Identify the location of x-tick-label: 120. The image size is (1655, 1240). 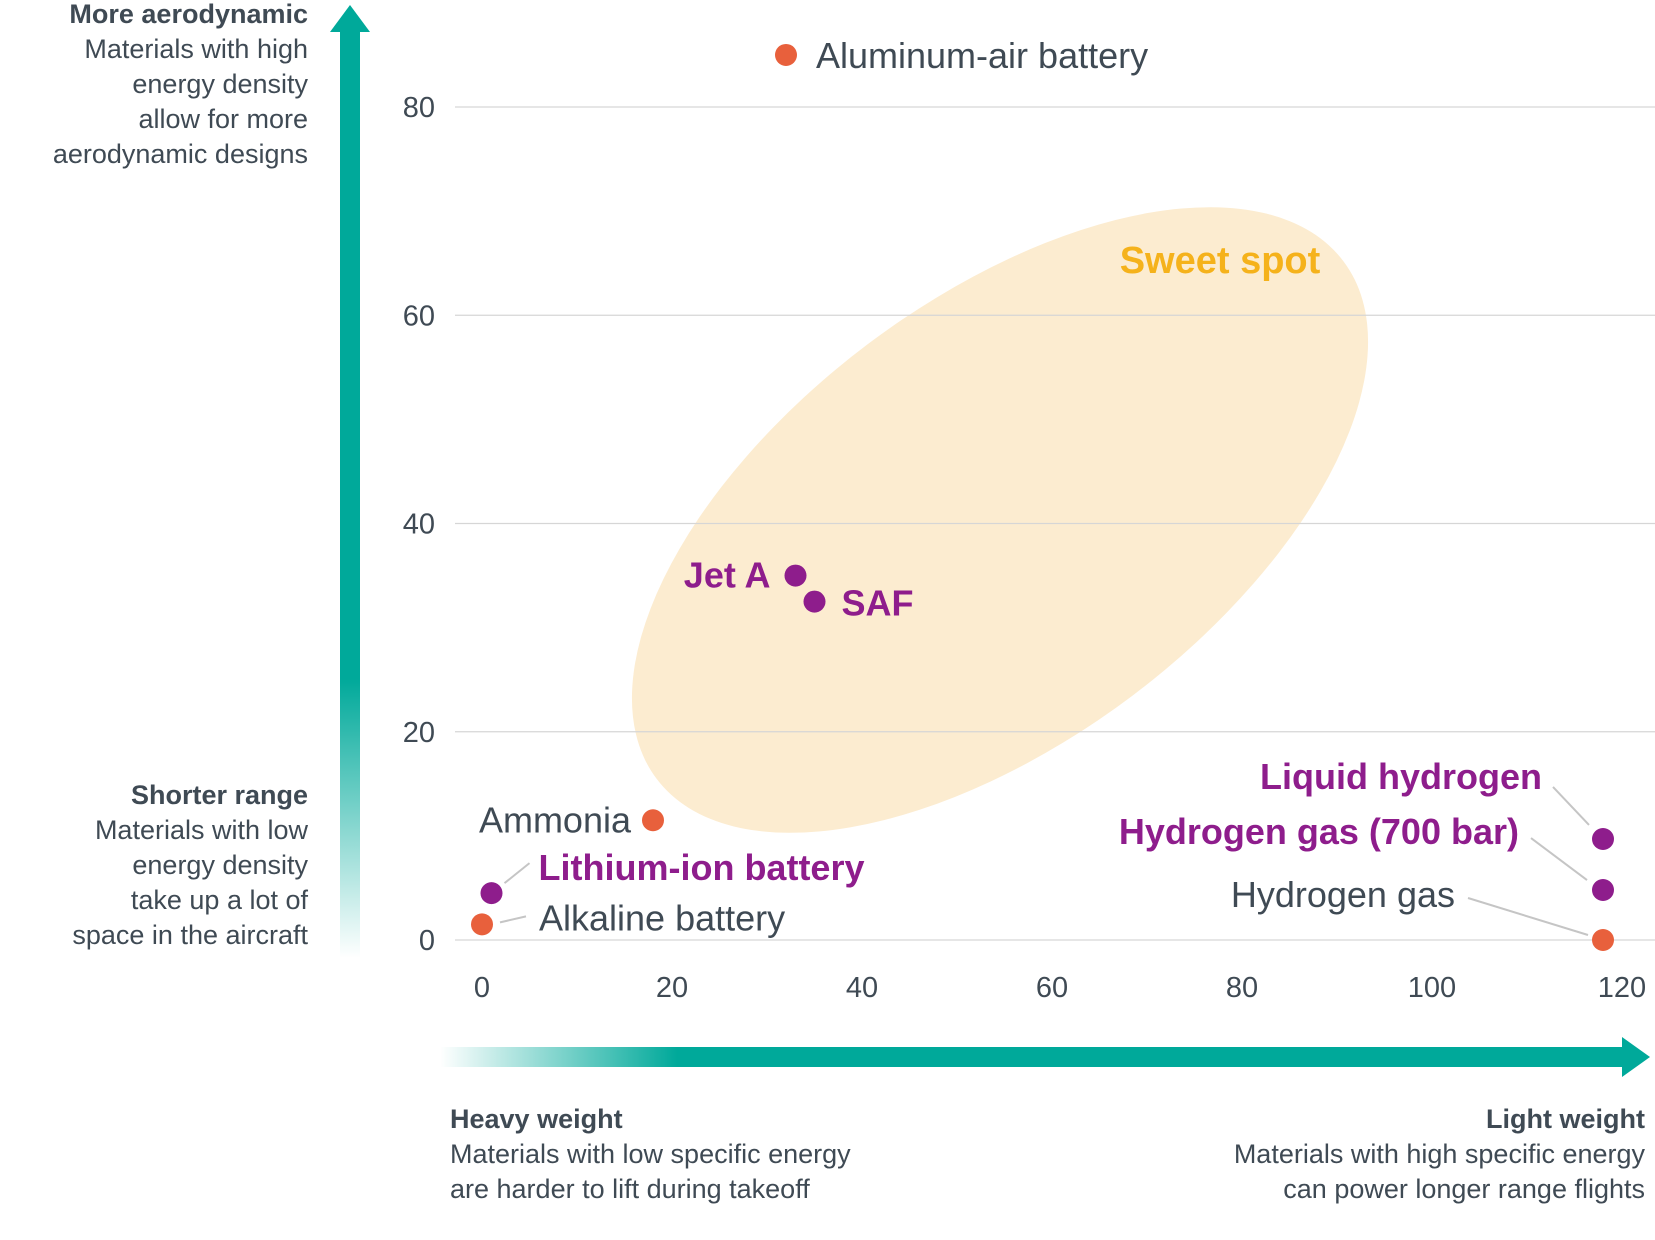
(1622, 988).